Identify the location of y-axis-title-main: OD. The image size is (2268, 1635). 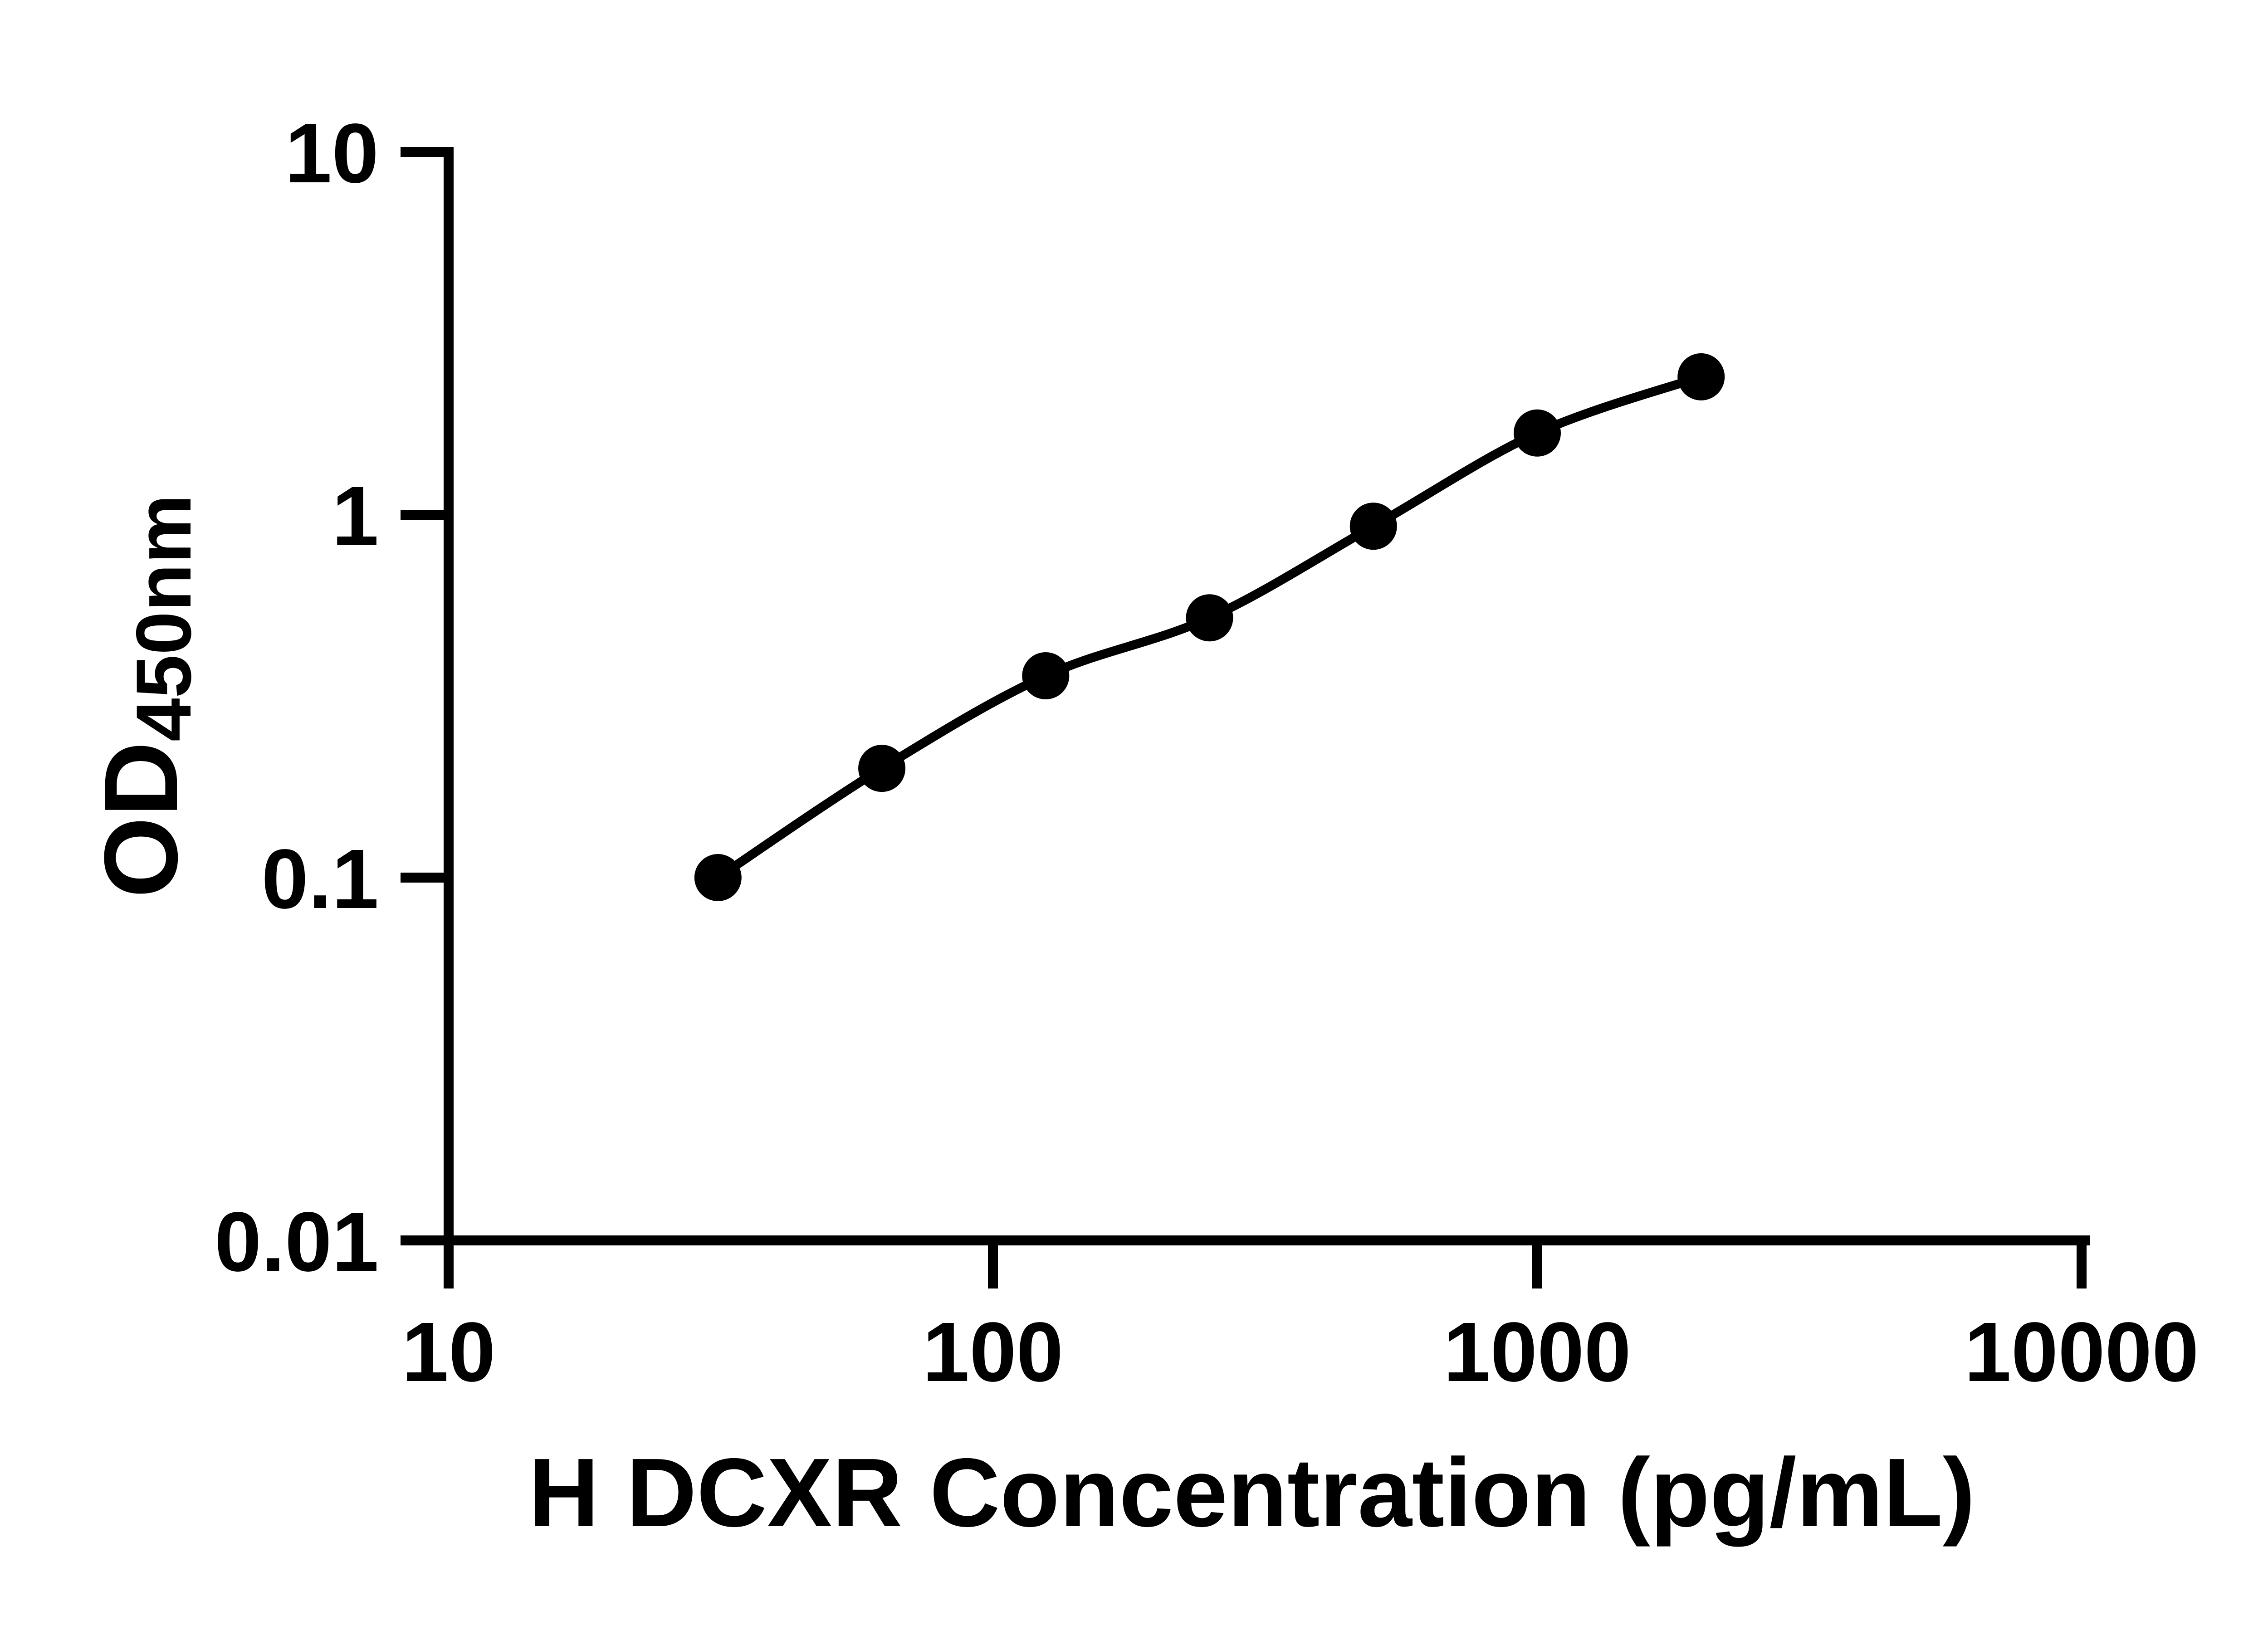
(141, 820).